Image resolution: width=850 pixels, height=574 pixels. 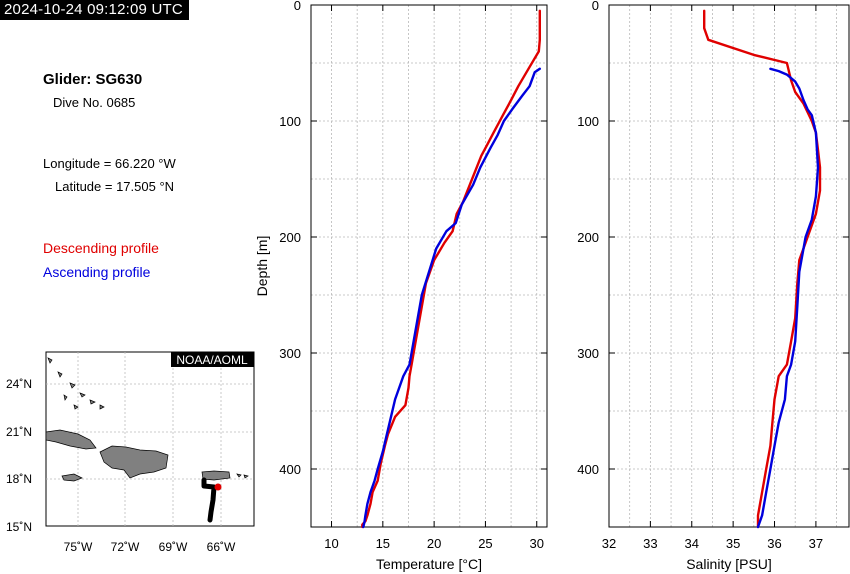 What do you see at coordinates (97, 272) in the screenshot?
I see `legend-ascending: Ascending profile` at bounding box center [97, 272].